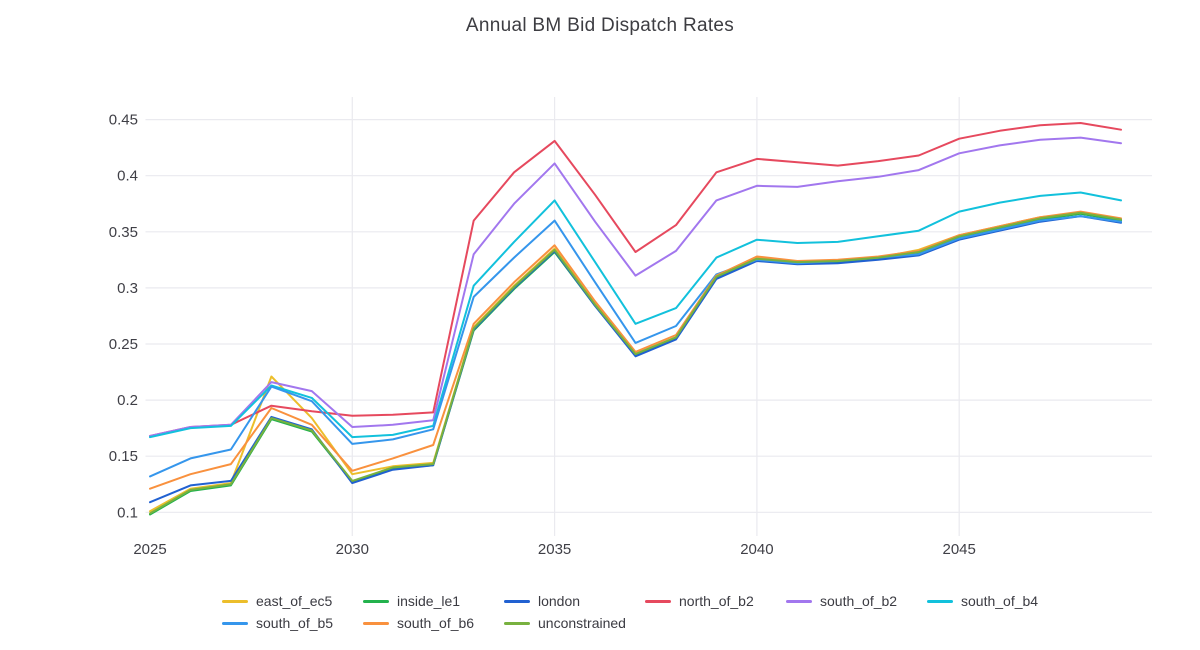  I want to click on legend-item-london: london, so click(574, 601).